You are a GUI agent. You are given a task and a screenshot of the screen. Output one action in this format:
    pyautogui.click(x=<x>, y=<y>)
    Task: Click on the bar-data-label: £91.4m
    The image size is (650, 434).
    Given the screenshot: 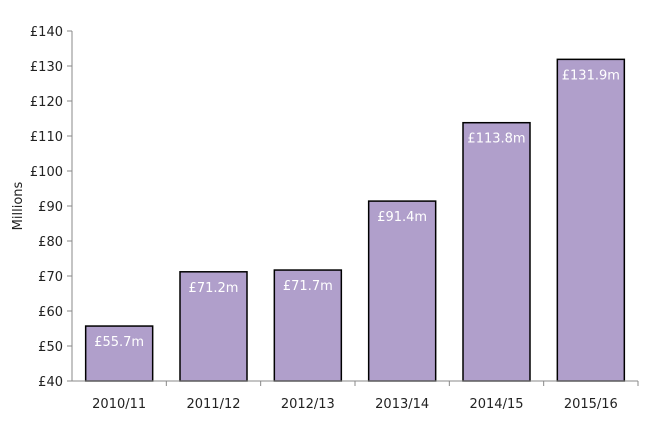 What is the action you would take?
    pyautogui.click(x=402, y=217)
    